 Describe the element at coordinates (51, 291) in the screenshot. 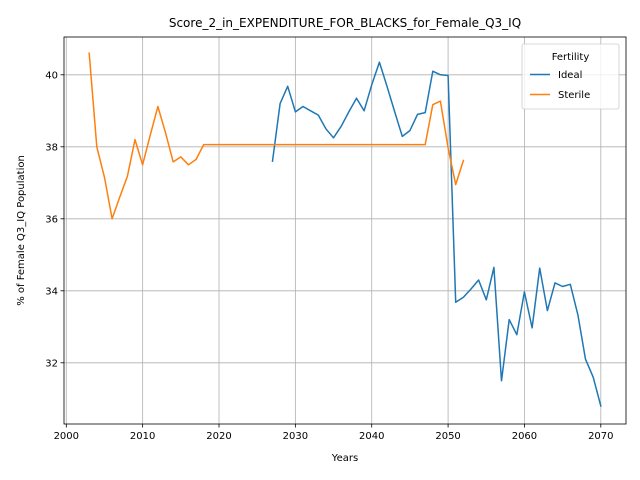

I see `y-tick-label: 34` at that location.